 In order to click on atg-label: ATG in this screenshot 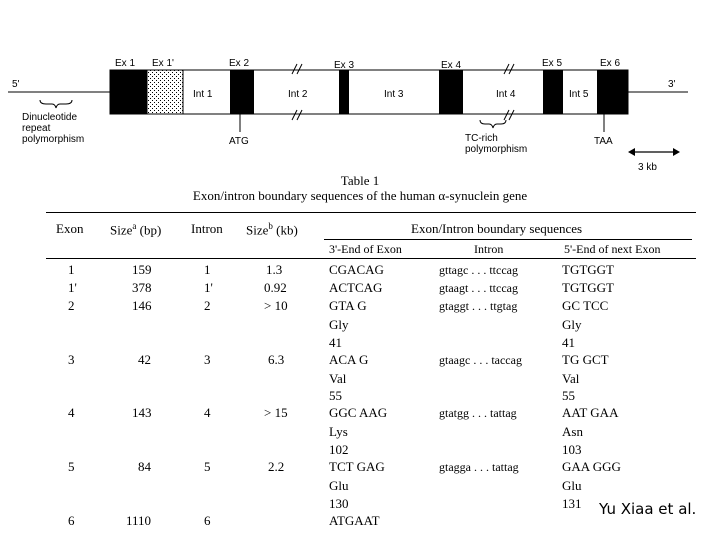, I will do `click(239, 141)`.